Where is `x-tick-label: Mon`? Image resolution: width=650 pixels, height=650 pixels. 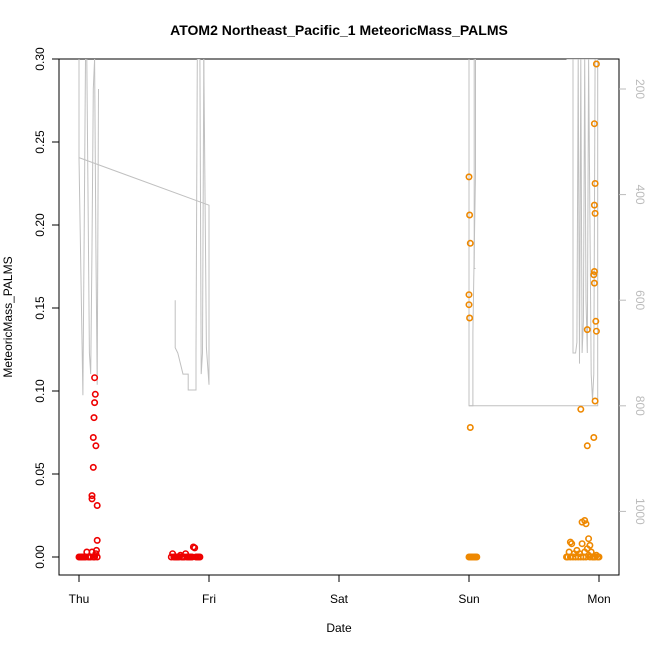 x-tick-label: Mon is located at coordinates (598, 599).